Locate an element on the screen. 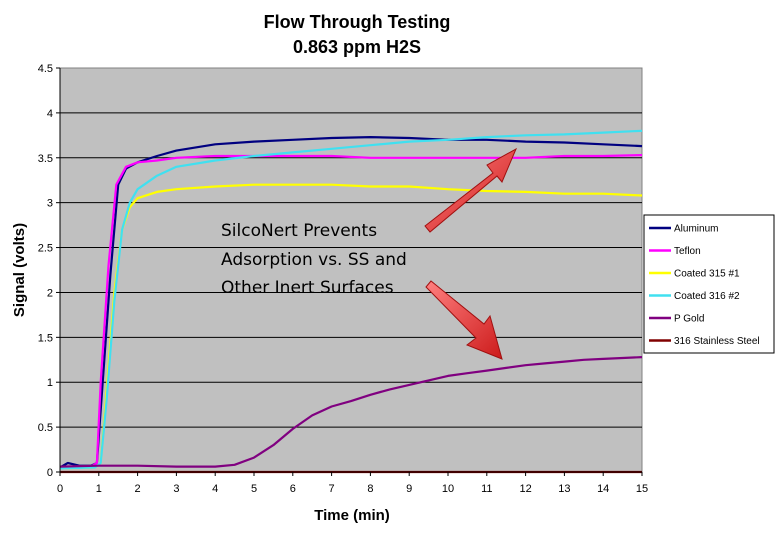  legend-label: 316 Stainless Steel is located at coordinates (717, 341).